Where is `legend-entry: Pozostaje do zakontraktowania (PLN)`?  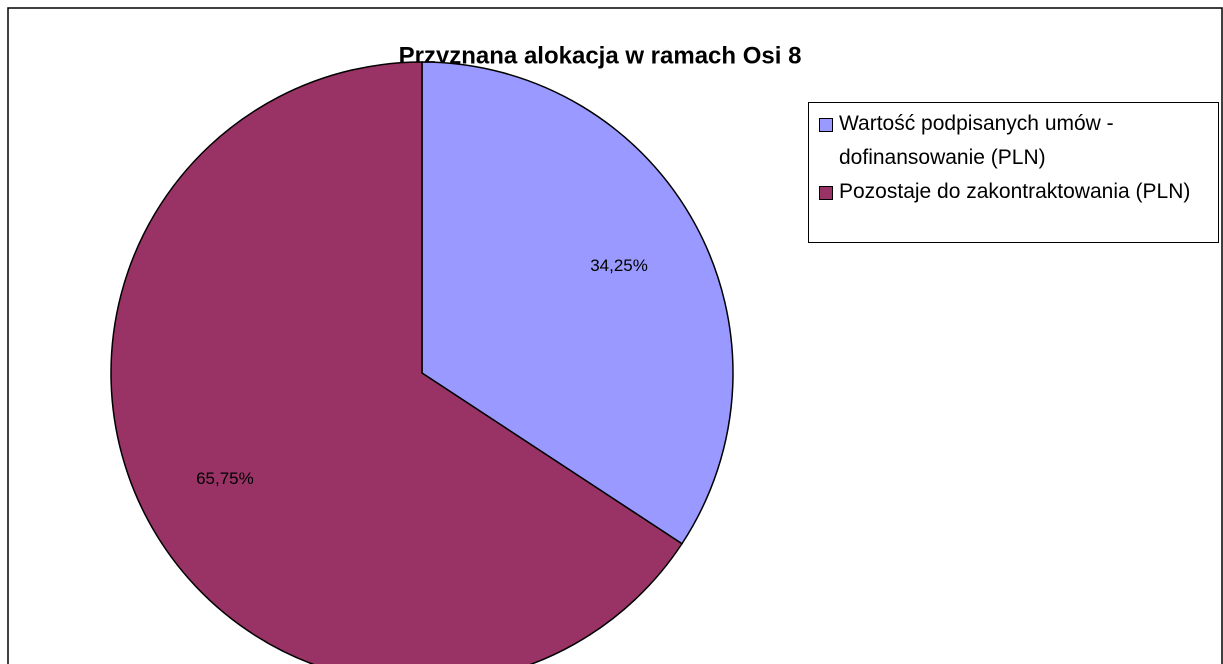
legend-entry: Pozostaje do zakontraktowania (PLN) is located at coordinates (1014, 192).